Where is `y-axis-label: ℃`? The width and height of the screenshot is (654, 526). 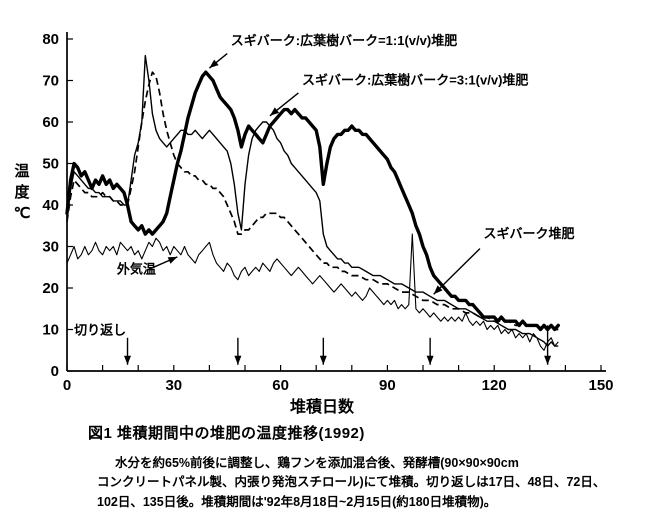
y-axis-label: ℃ is located at coordinates (22, 213).